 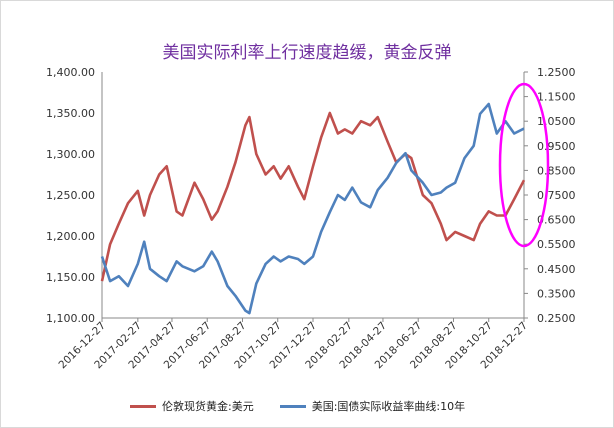 I want to click on legend-item-gold: 伦敦现货黄金:美元, so click(x=192, y=406).